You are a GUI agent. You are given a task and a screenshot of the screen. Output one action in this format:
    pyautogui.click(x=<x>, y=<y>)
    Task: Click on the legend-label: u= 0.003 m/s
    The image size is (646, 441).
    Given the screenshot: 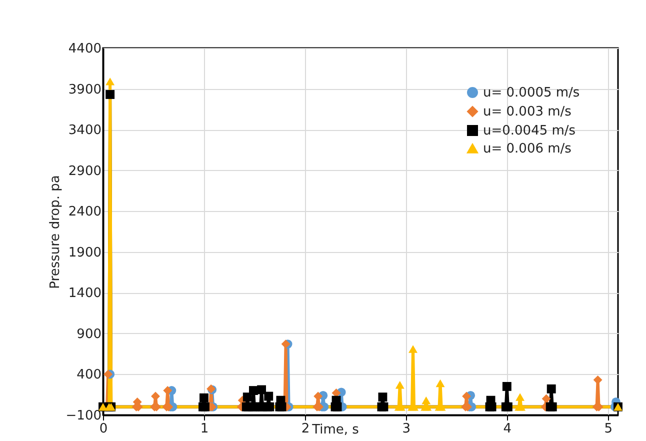 What is the action you would take?
    pyautogui.click(x=527, y=112)
    